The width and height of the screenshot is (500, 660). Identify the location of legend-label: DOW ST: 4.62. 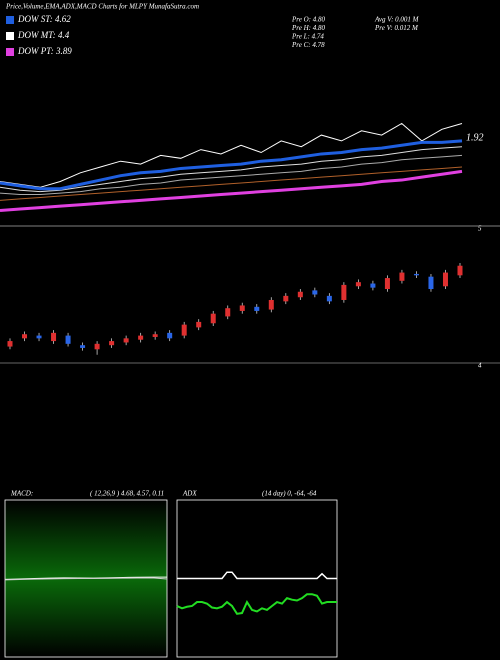
(44, 19).